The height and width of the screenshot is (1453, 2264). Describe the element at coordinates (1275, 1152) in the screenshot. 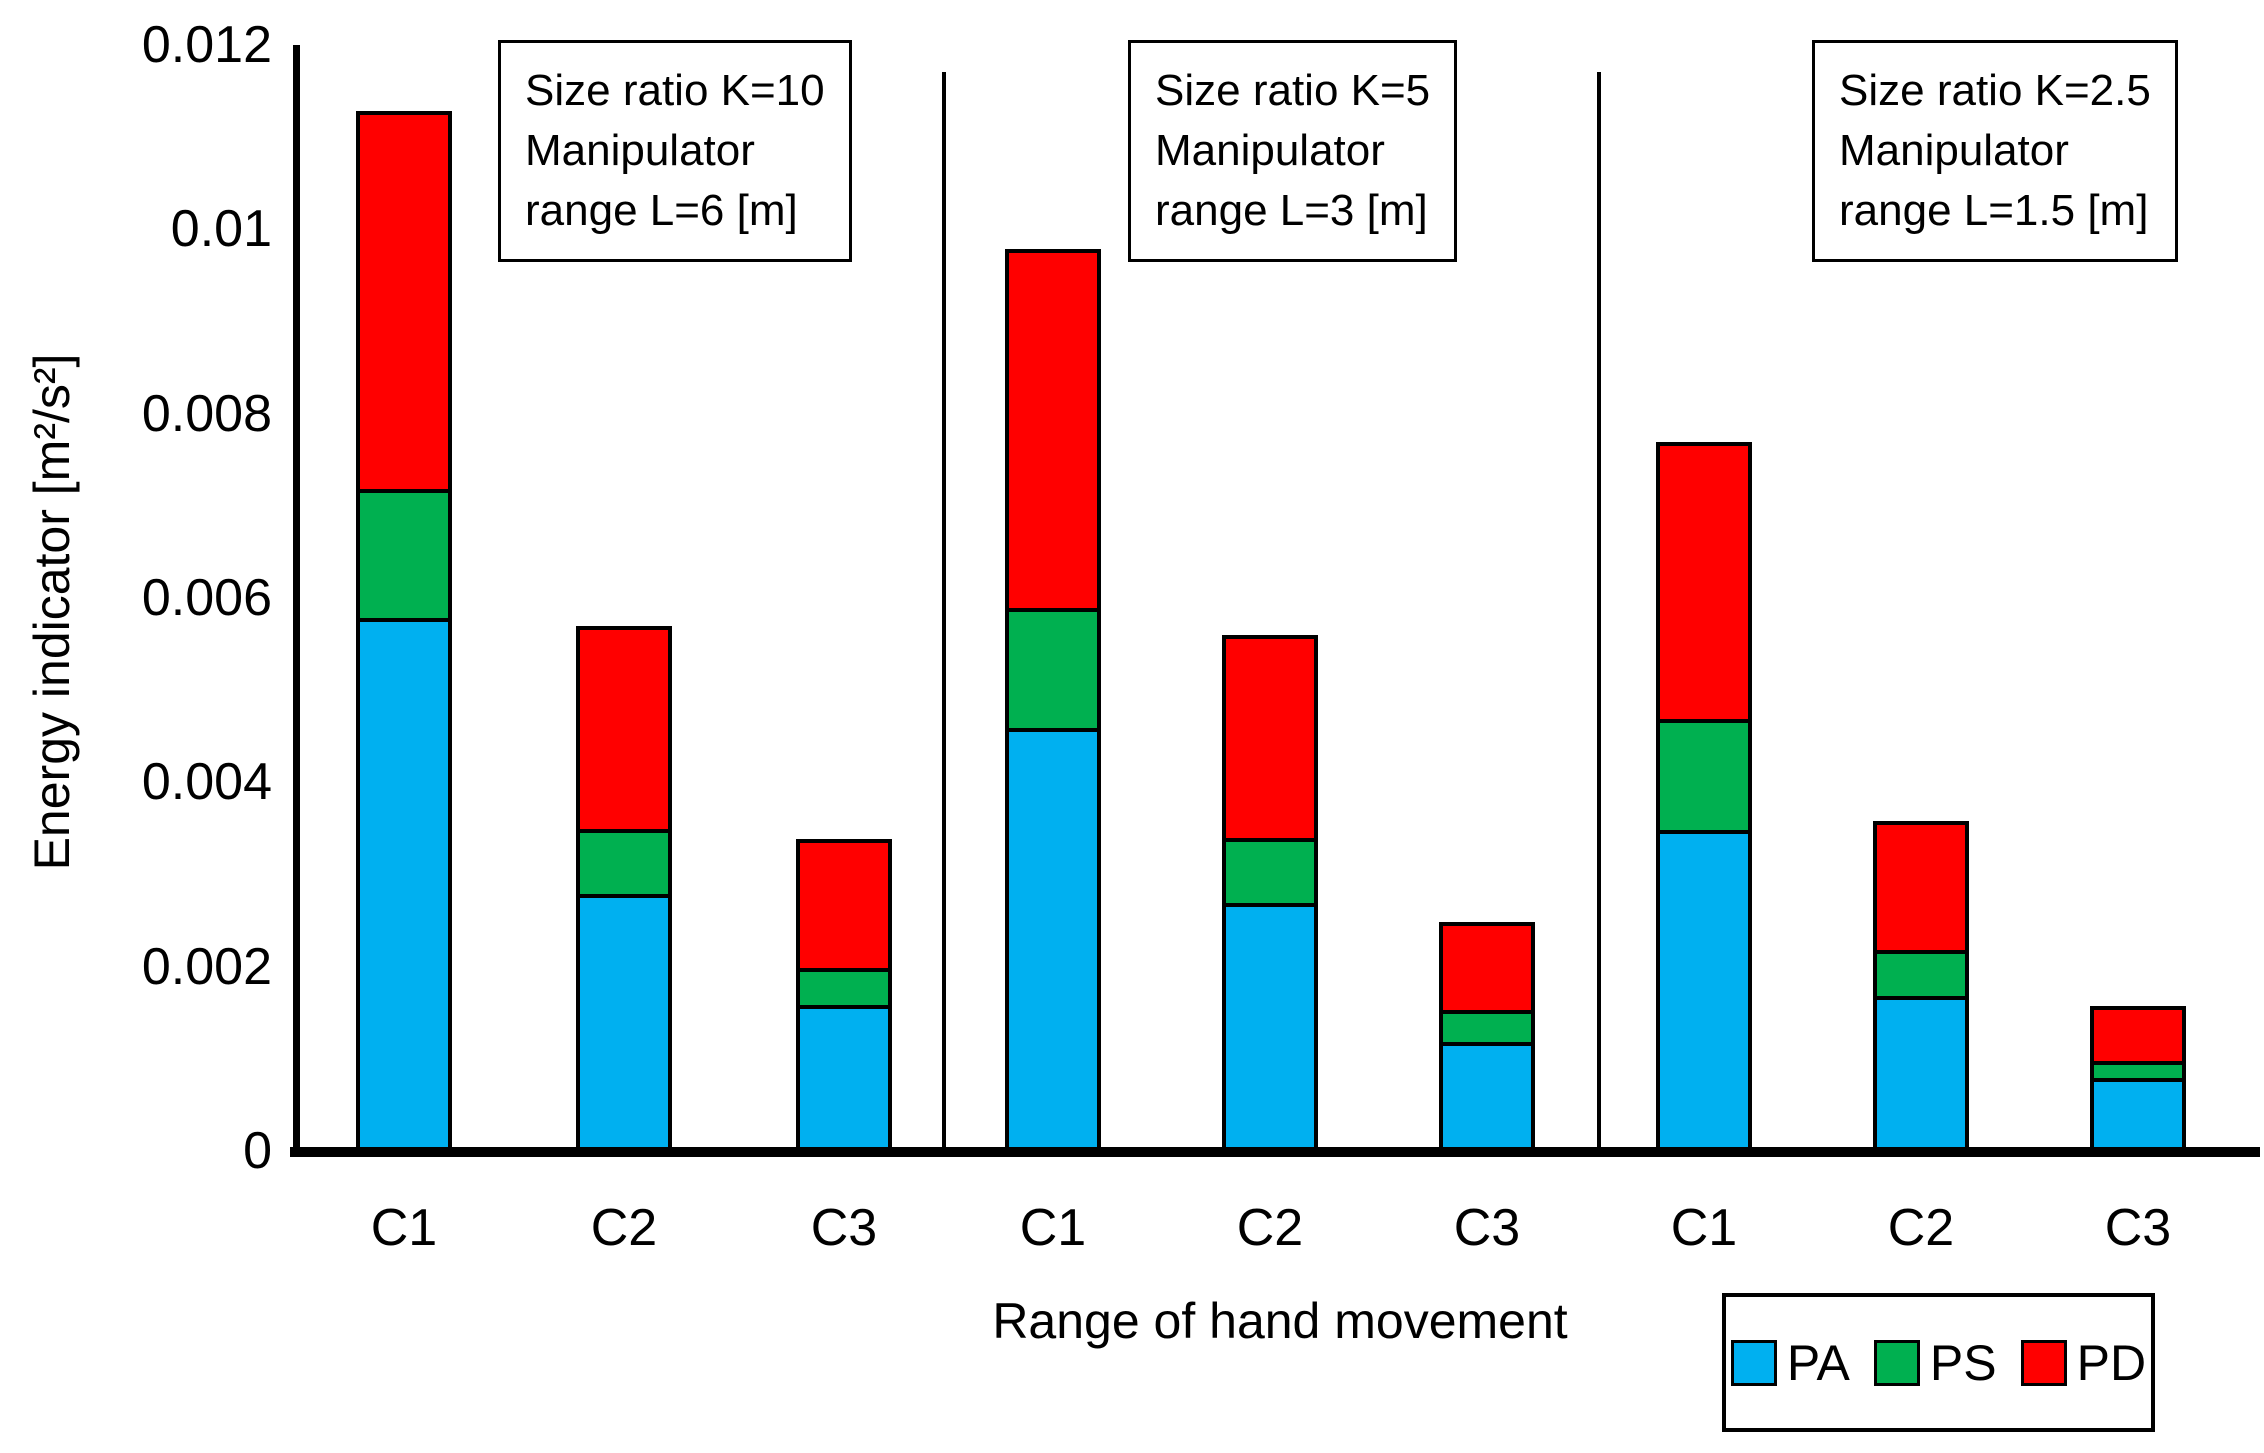

I see `x-axis-line` at that location.